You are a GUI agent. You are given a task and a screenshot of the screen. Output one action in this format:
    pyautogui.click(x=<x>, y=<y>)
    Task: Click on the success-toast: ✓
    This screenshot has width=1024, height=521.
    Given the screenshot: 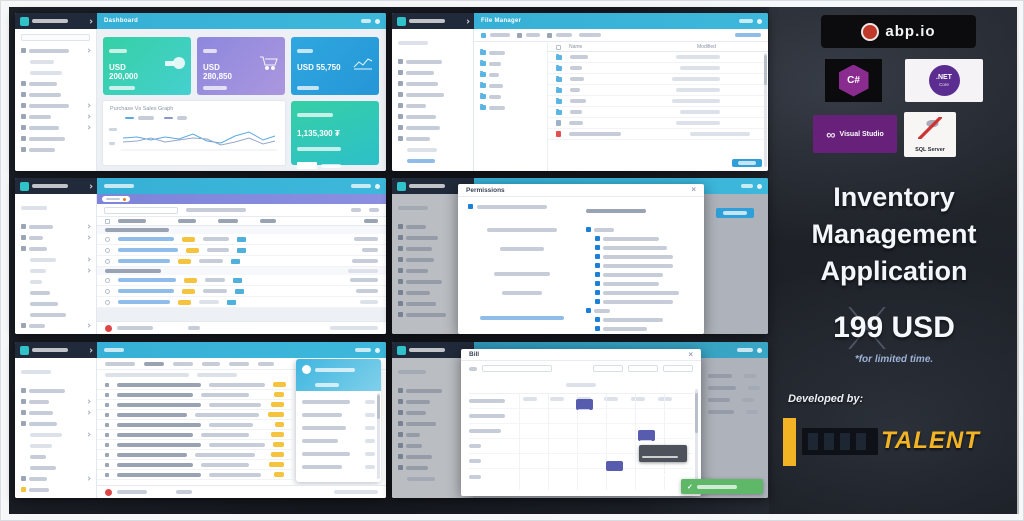 What is the action you would take?
    pyautogui.click(x=722, y=486)
    